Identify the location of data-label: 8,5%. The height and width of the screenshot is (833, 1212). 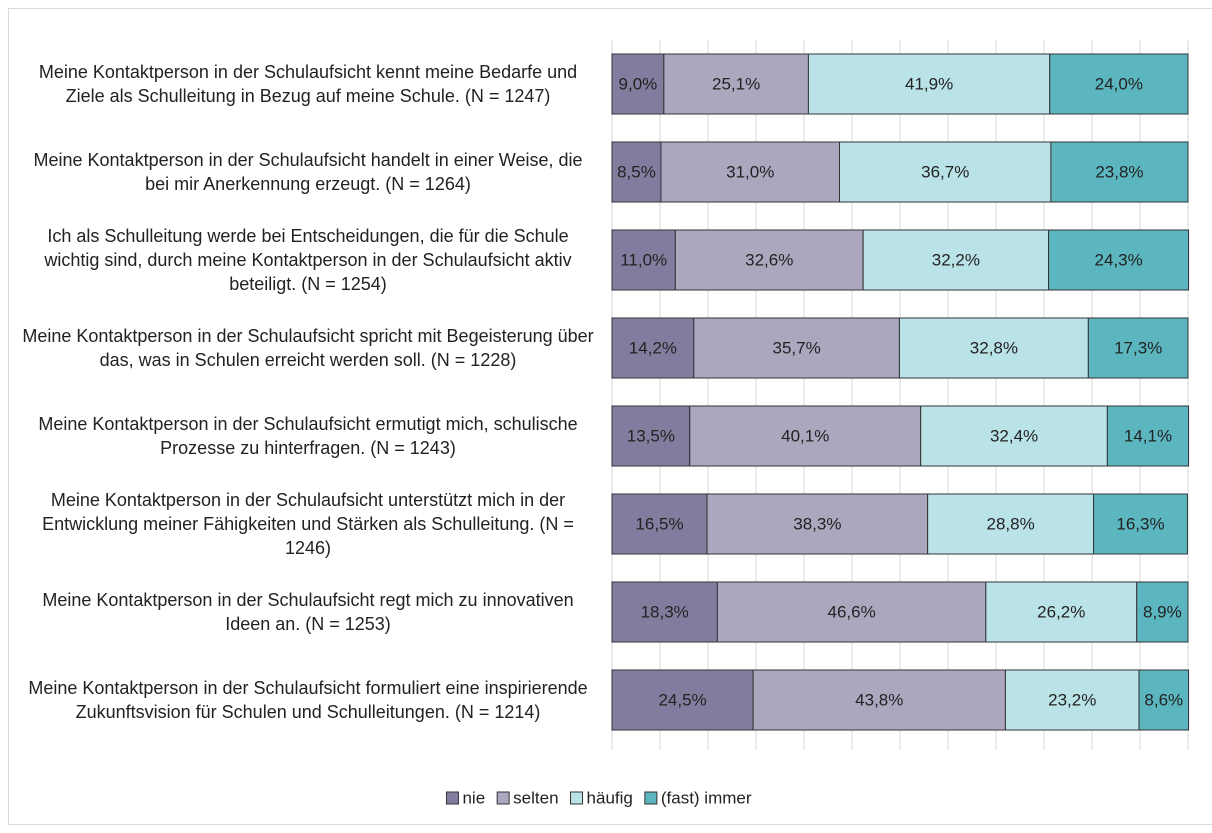
(636, 171).